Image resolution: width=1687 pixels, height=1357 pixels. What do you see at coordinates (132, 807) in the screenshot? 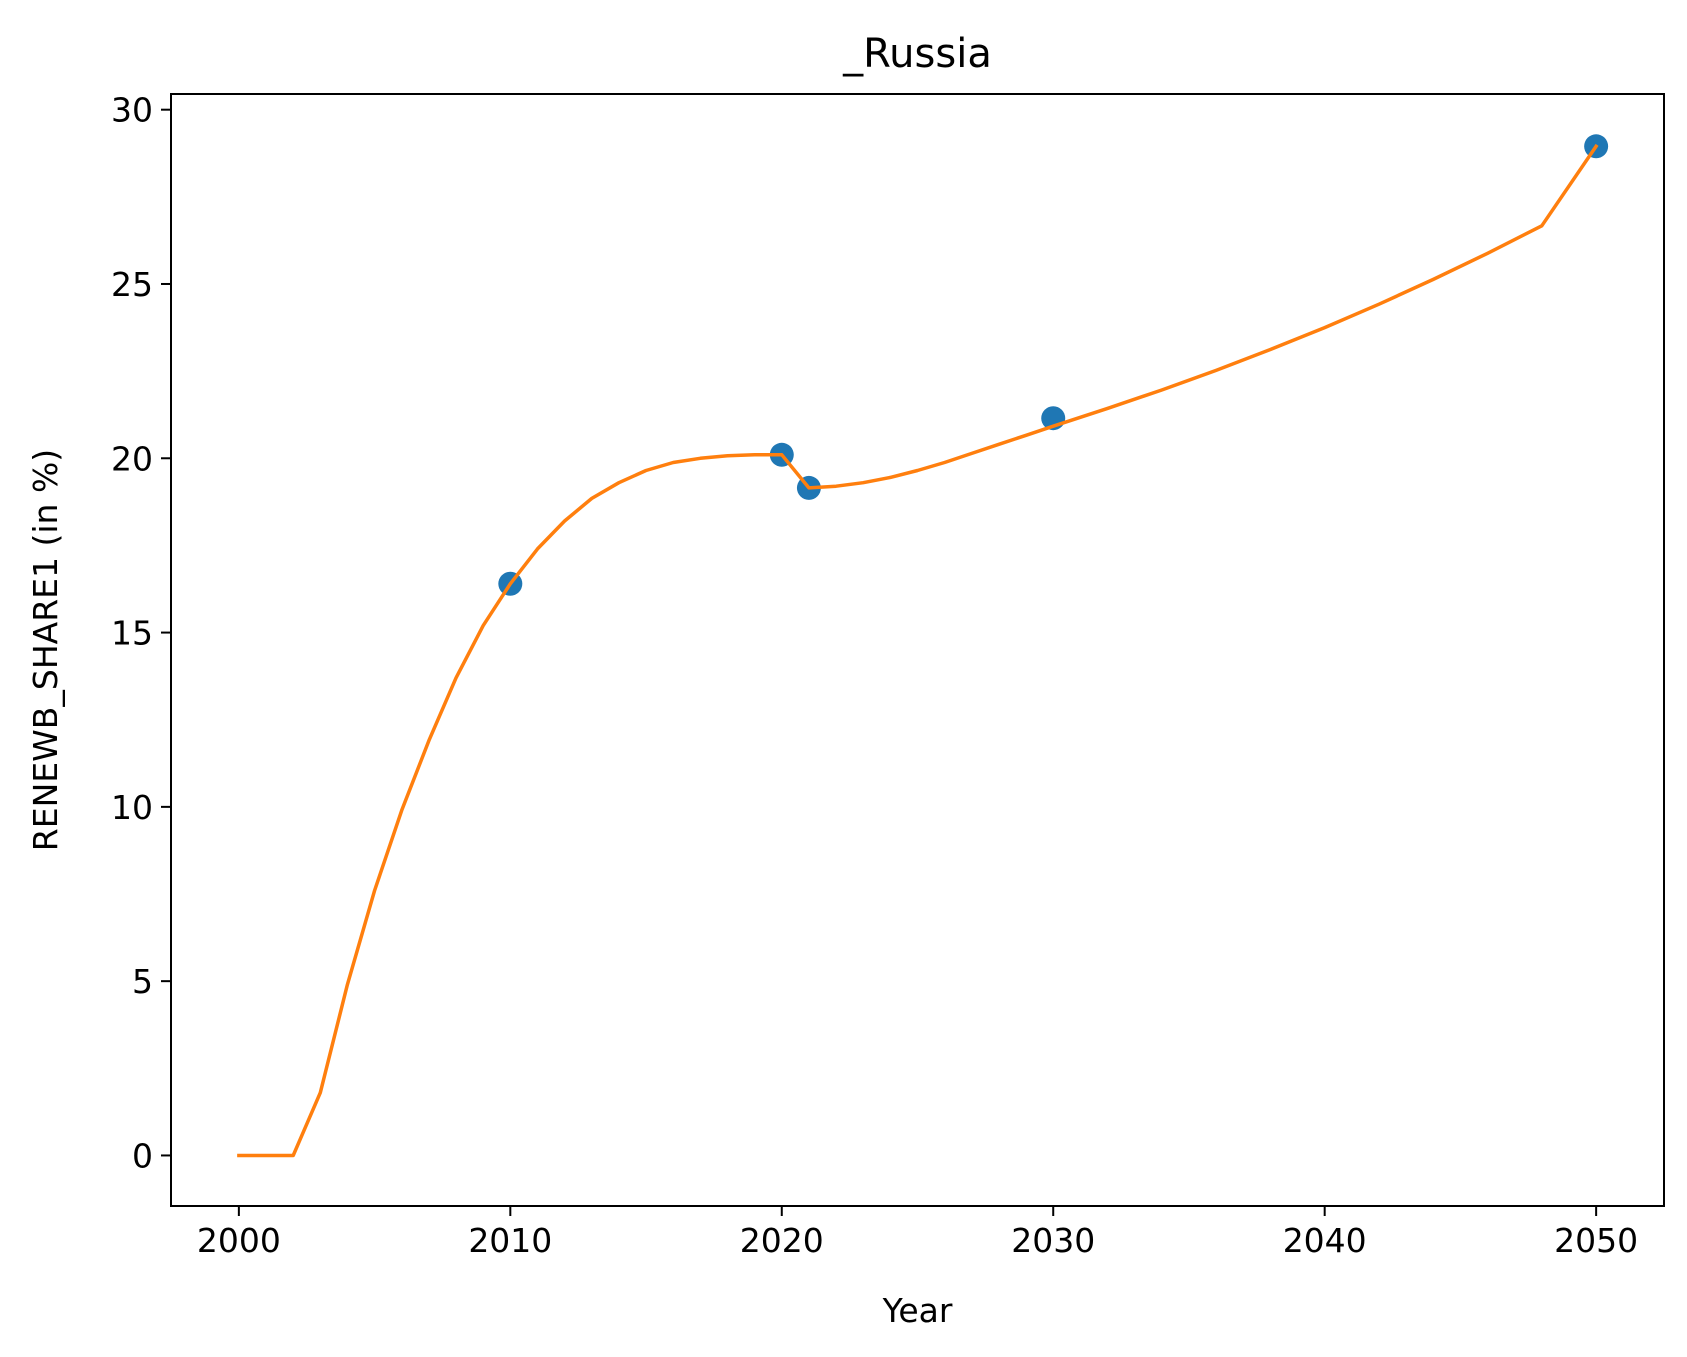
I see `y-tick-label: 10` at bounding box center [132, 807].